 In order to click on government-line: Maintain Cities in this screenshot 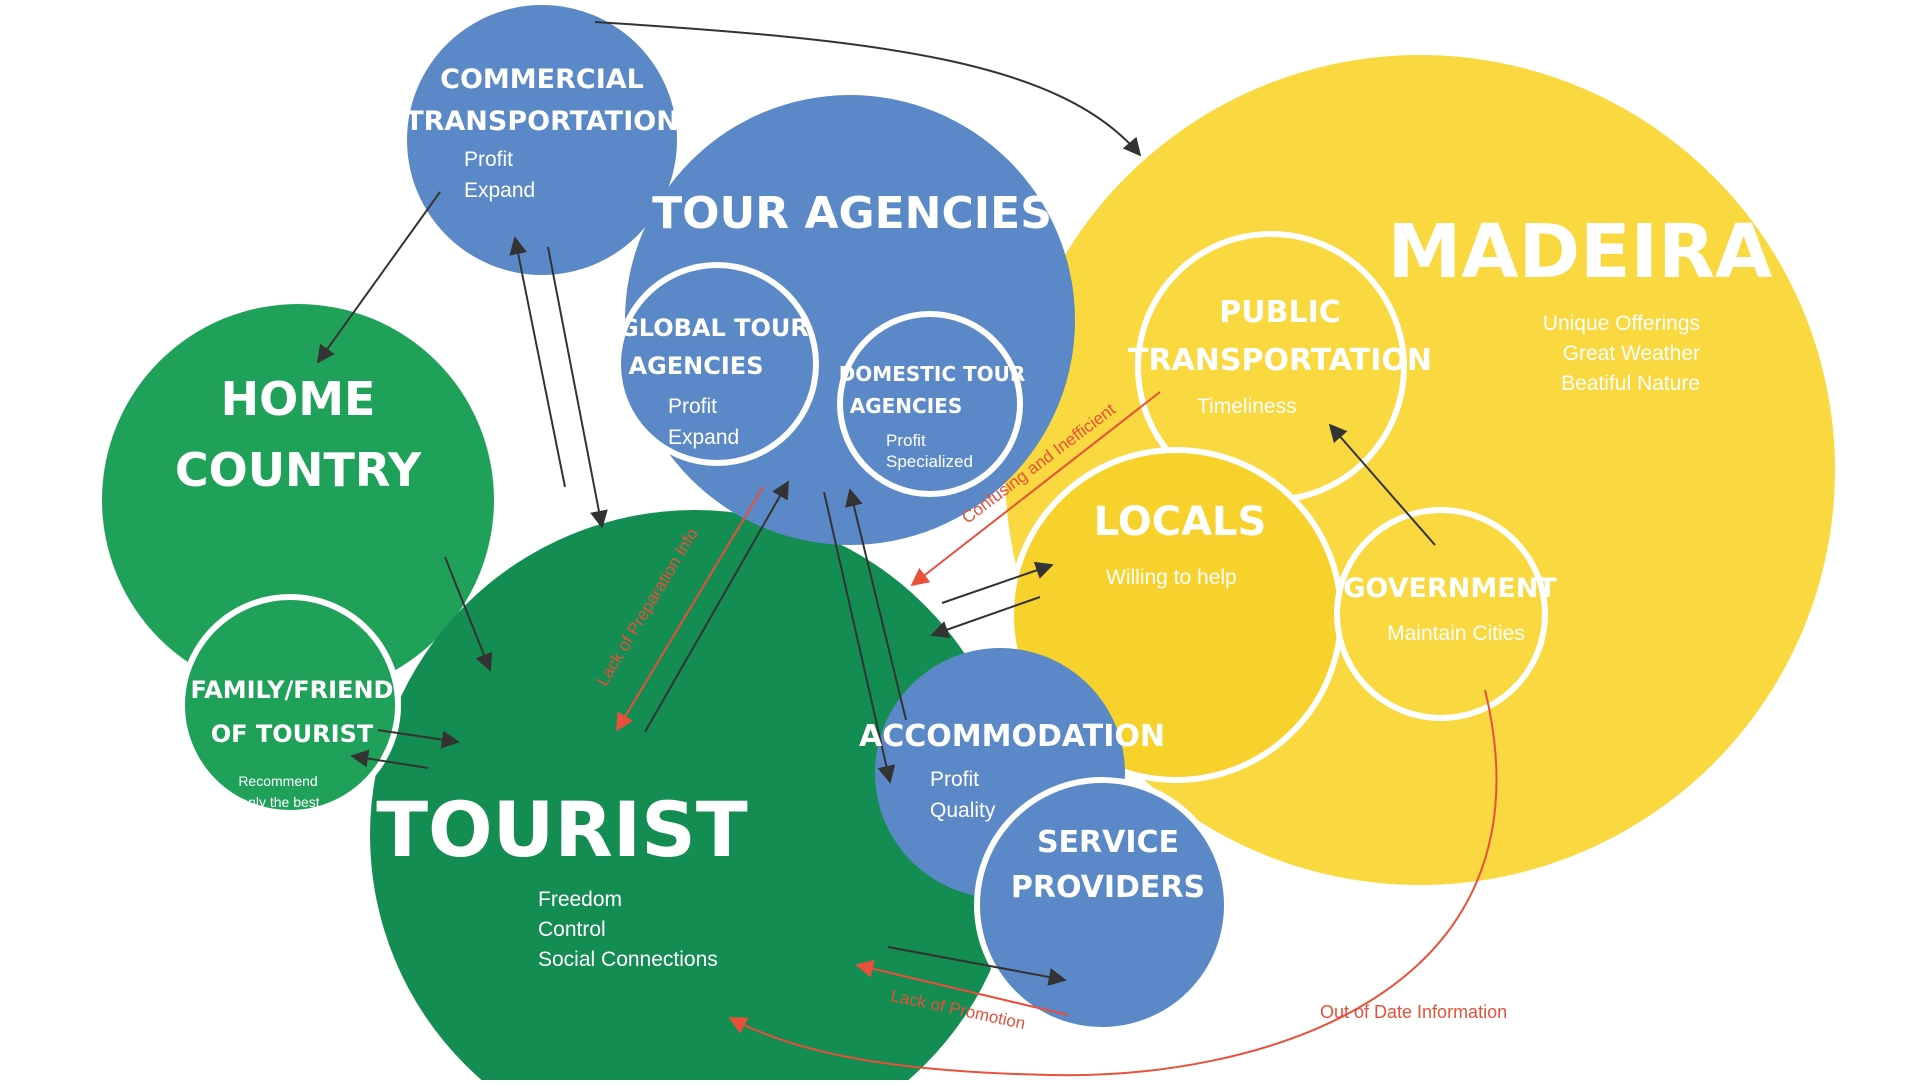, I will do `click(1456, 633)`.